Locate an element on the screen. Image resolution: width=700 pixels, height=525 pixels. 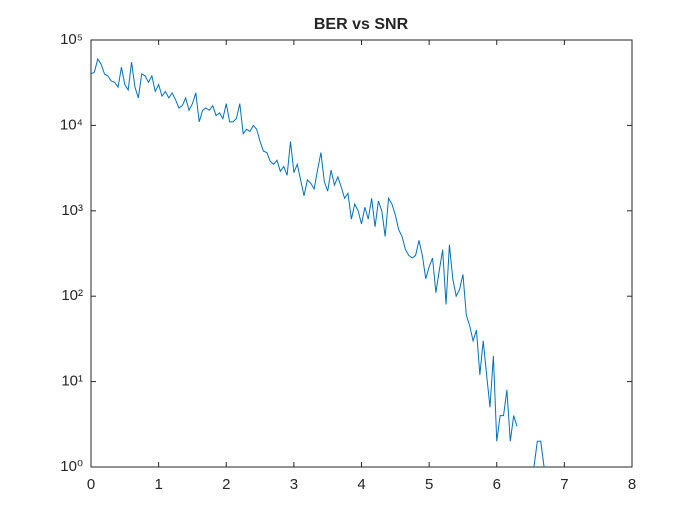
x-tick-label: 2 is located at coordinates (226, 484).